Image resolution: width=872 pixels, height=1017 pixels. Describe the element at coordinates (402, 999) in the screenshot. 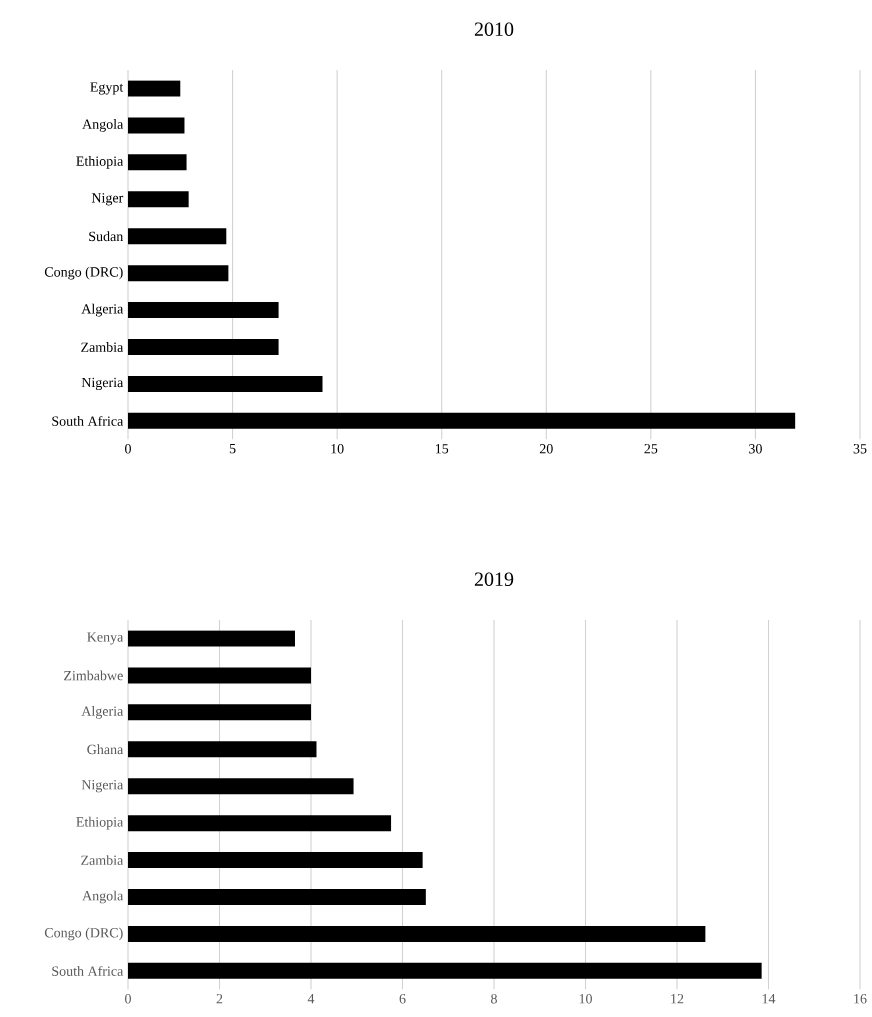

I see `x-tick-label: 6` at that location.